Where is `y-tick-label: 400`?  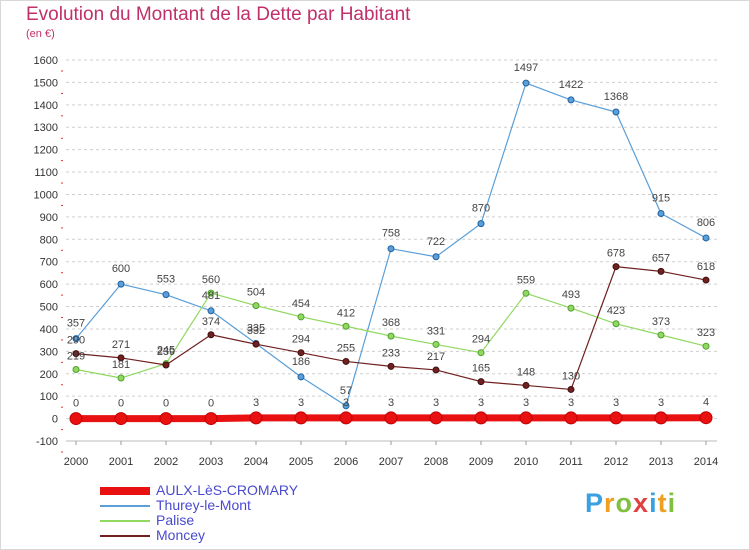 y-tick-label: 400 is located at coordinates (49, 330).